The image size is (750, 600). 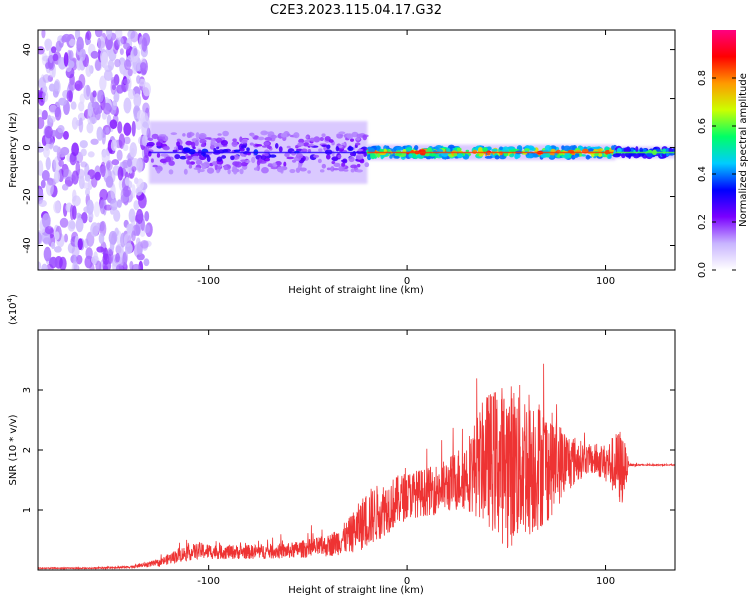 I want to click on y-tick-label: 2, so click(x=27, y=450).